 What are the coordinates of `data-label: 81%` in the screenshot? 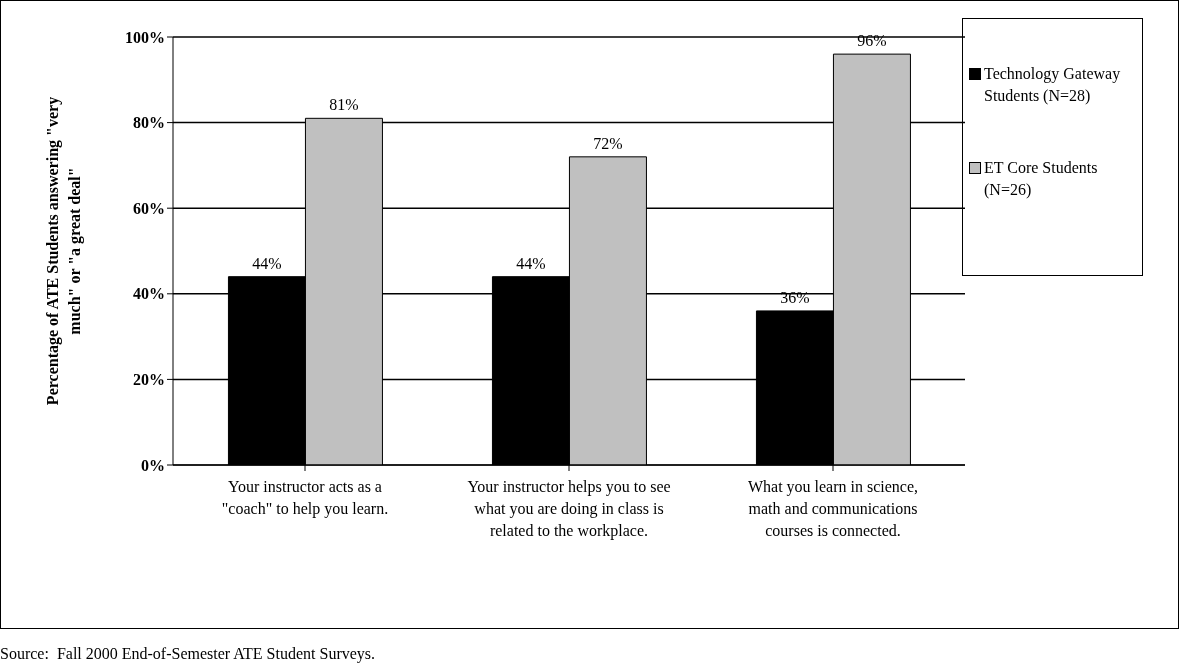 It's located at (344, 105).